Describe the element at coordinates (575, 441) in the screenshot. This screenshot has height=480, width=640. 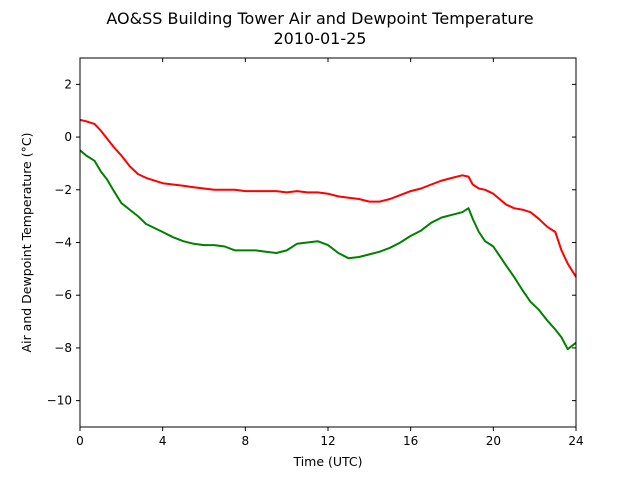
I see `x-tick-label: 24` at that location.